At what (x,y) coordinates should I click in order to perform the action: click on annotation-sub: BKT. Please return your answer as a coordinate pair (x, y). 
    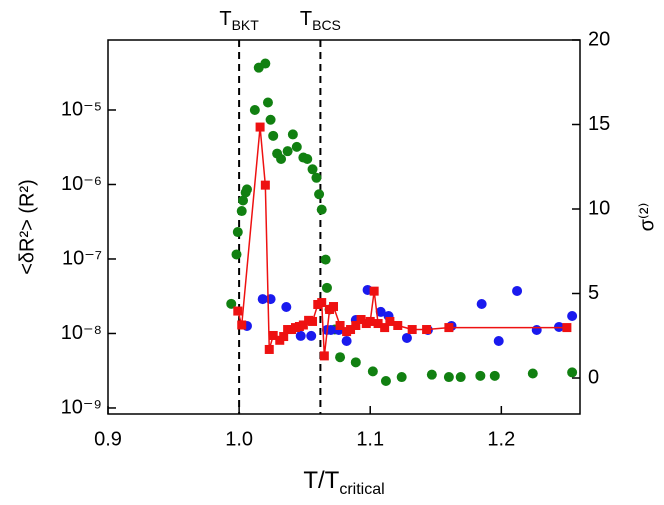
    Looking at the image, I should click on (246, 25).